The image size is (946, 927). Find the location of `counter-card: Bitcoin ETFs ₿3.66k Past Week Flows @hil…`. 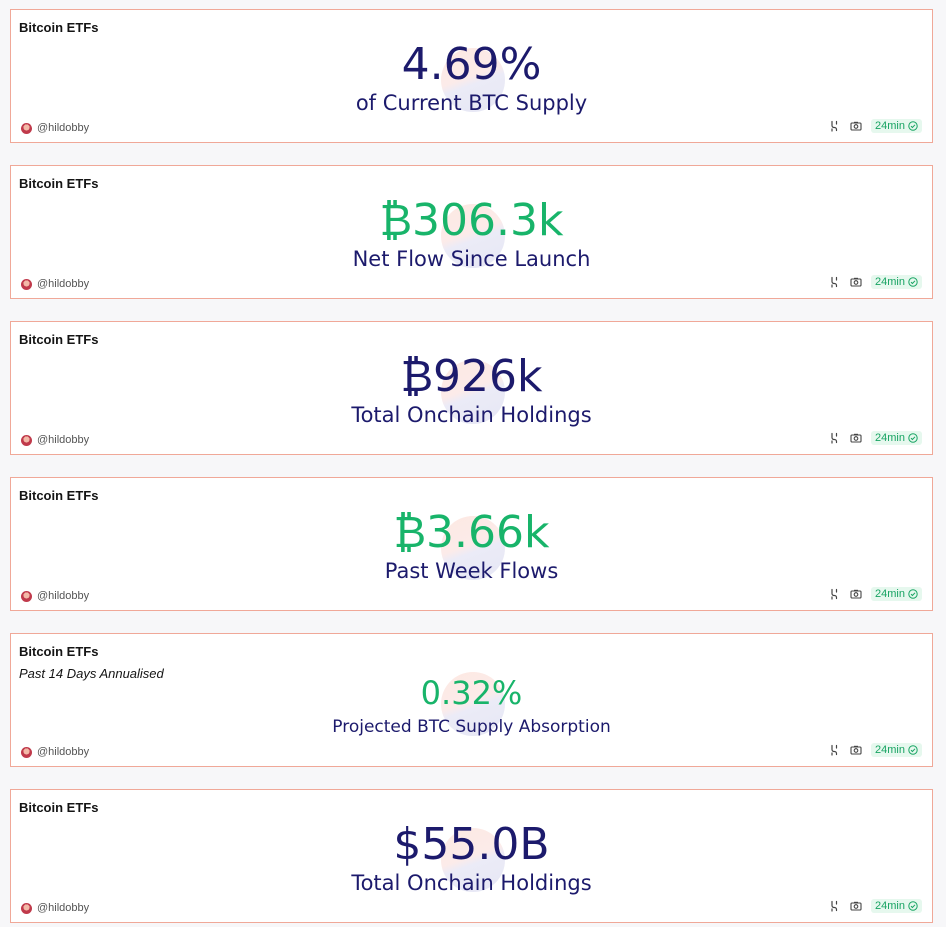

counter-card: Bitcoin ETFs ₿3.66k Past Week Flows @hil… is located at coordinates (471, 544).